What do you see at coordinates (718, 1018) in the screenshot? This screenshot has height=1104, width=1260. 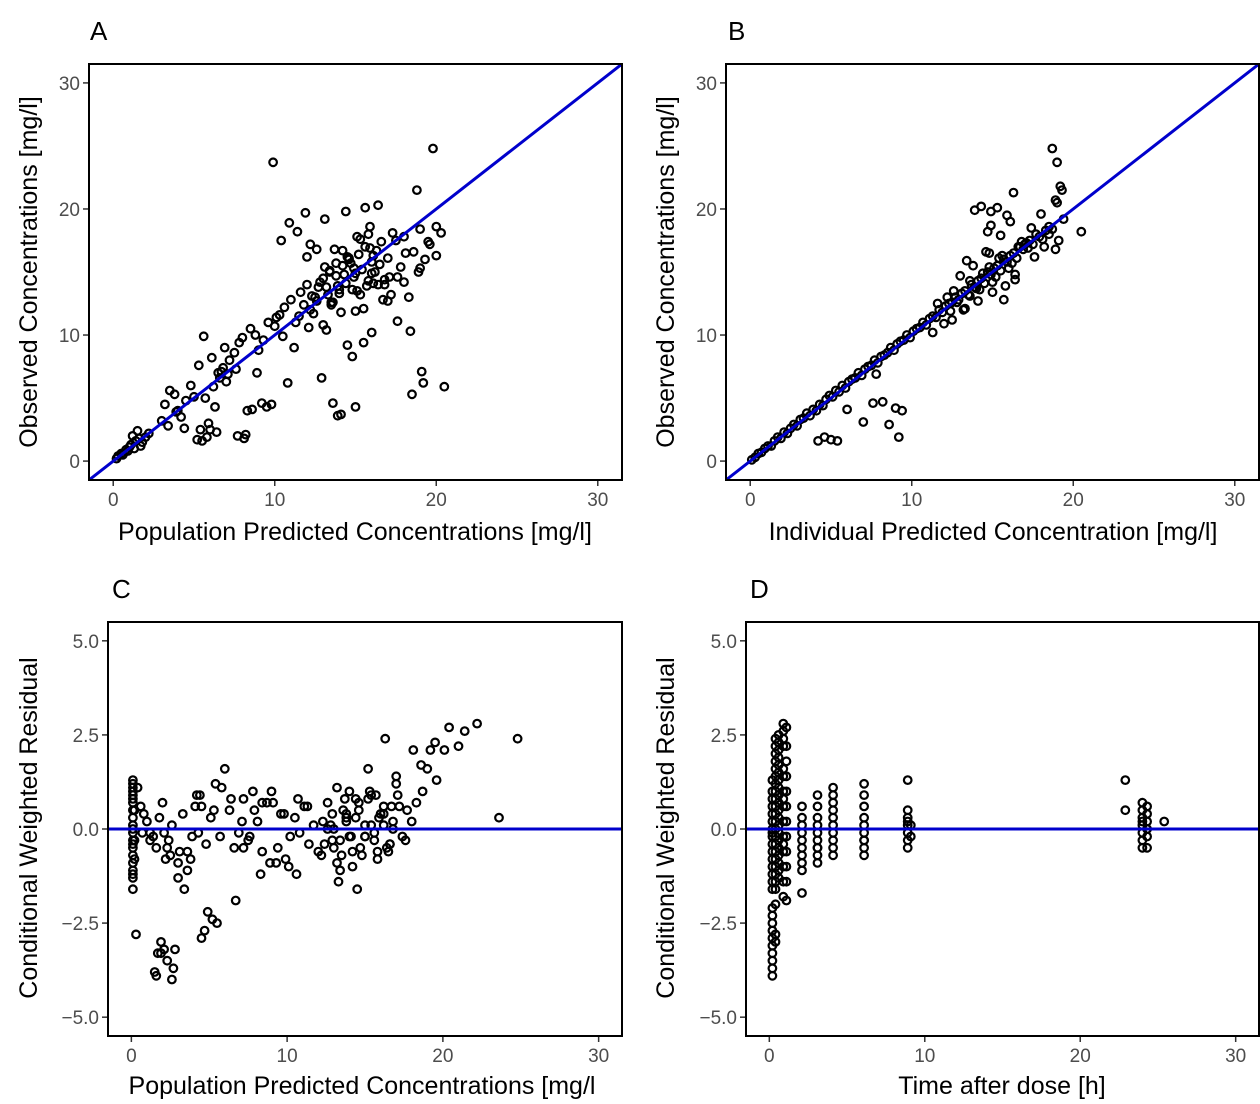 I see `panel-d-ytick-label: −5.0` at bounding box center [718, 1018].